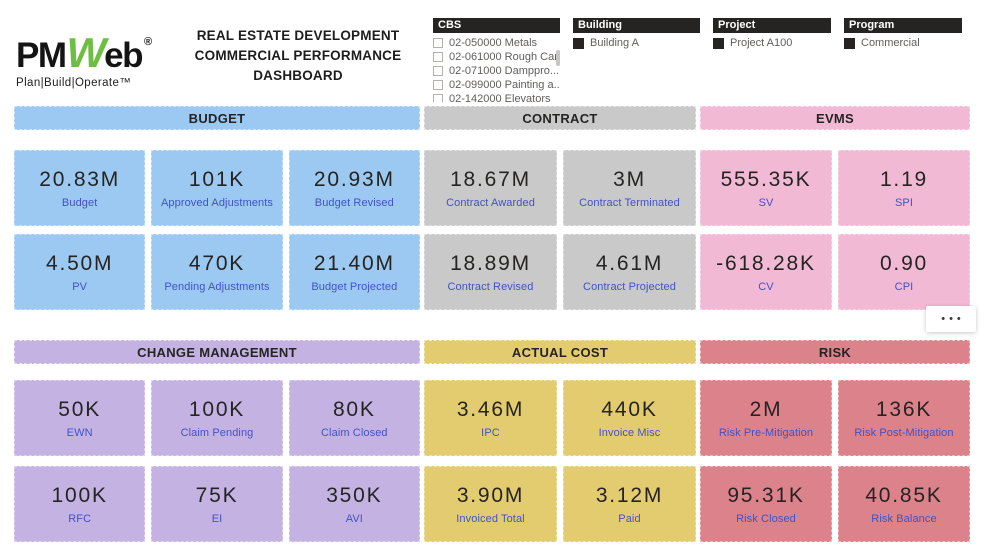 The width and height of the screenshot is (984, 560). What do you see at coordinates (614, 43) in the screenshot?
I see `slicer-item-label: Building A` at bounding box center [614, 43].